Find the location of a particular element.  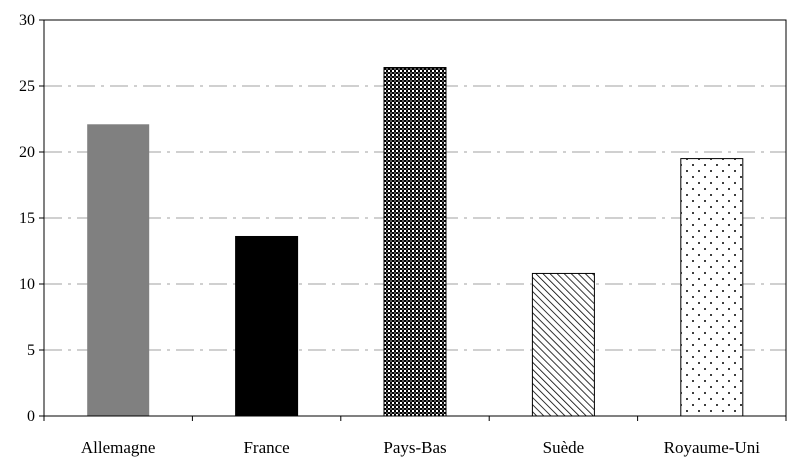

bar-pays-bas is located at coordinates (415, 242).